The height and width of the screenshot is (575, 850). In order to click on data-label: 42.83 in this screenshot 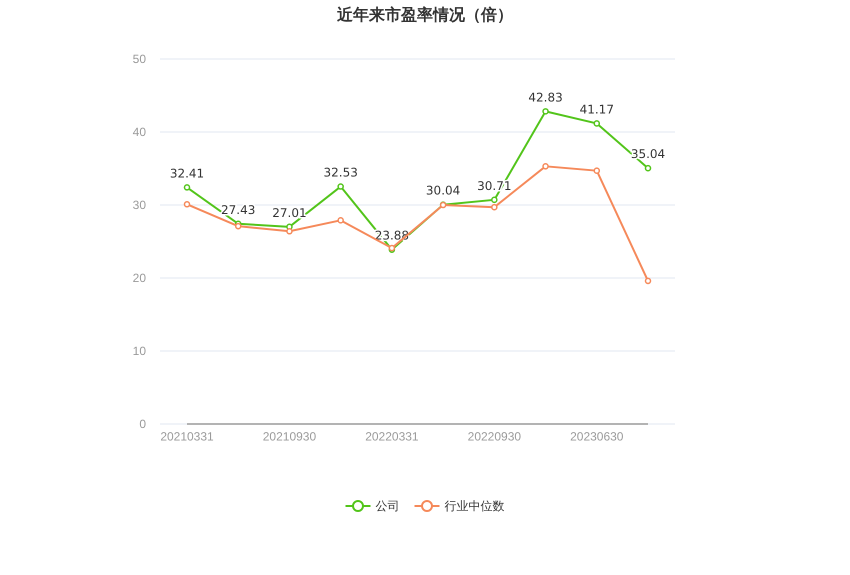, I will do `click(545, 97)`.